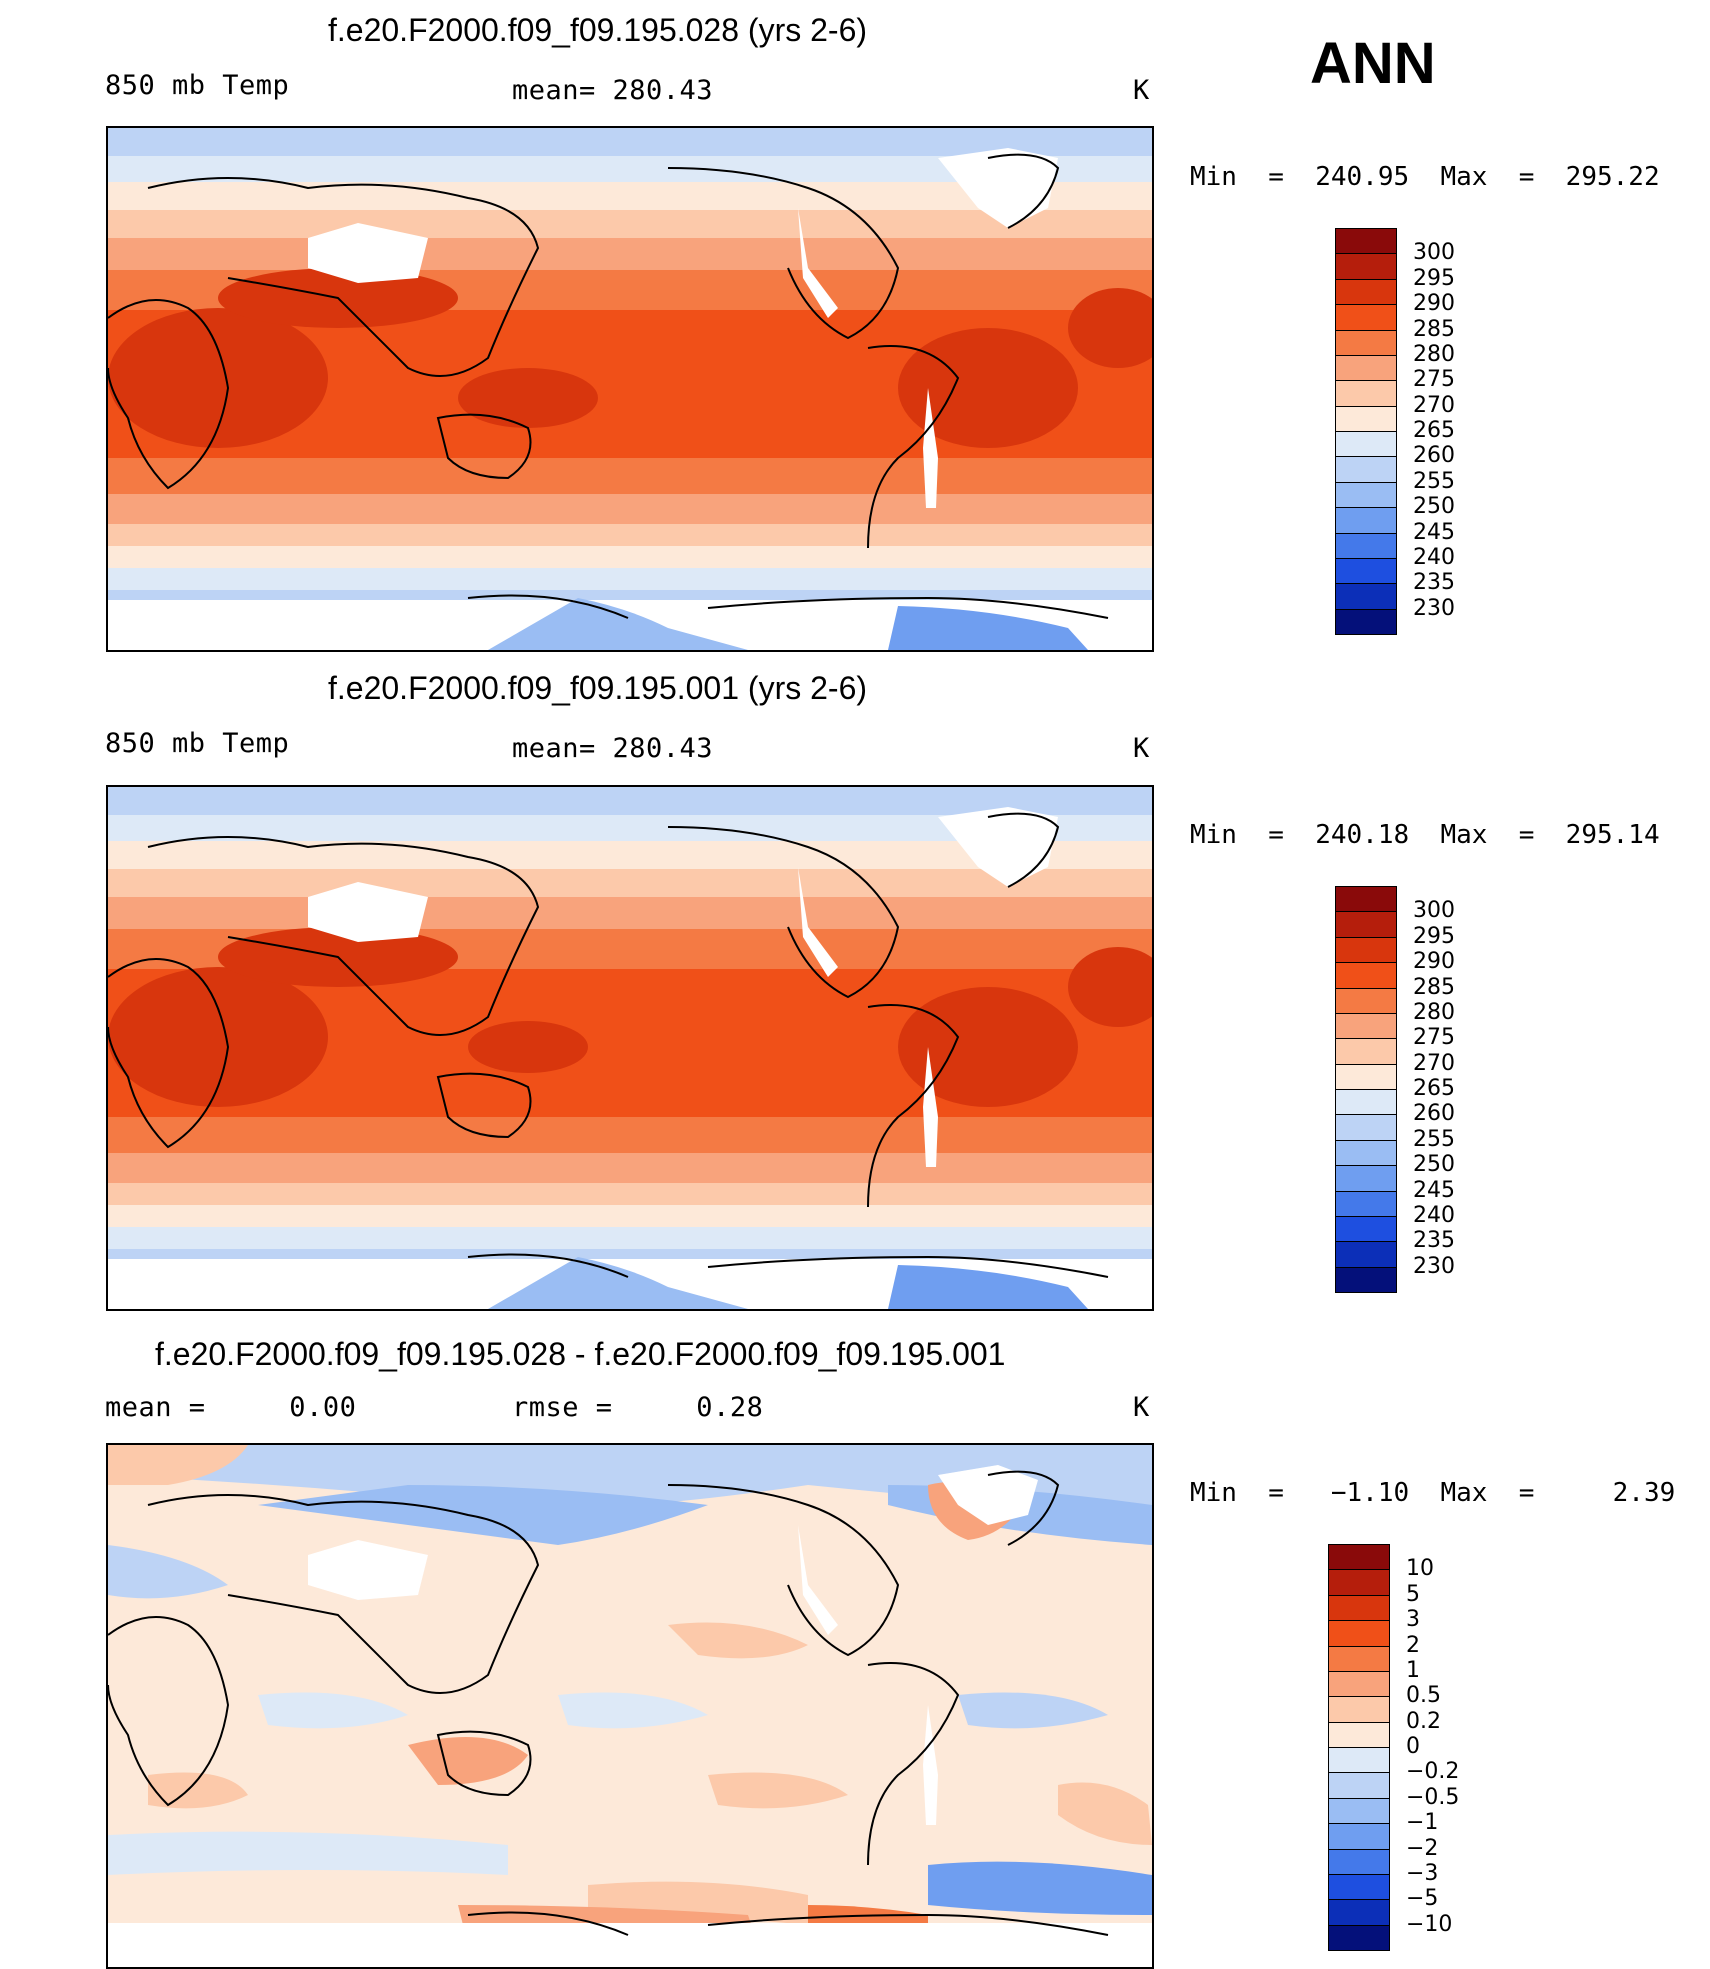 The image size is (1710, 1969). Describe the element at coordinates (197, 85) in the screenshot. I see `panel-1-variable: 850 mb Temp` at that location.